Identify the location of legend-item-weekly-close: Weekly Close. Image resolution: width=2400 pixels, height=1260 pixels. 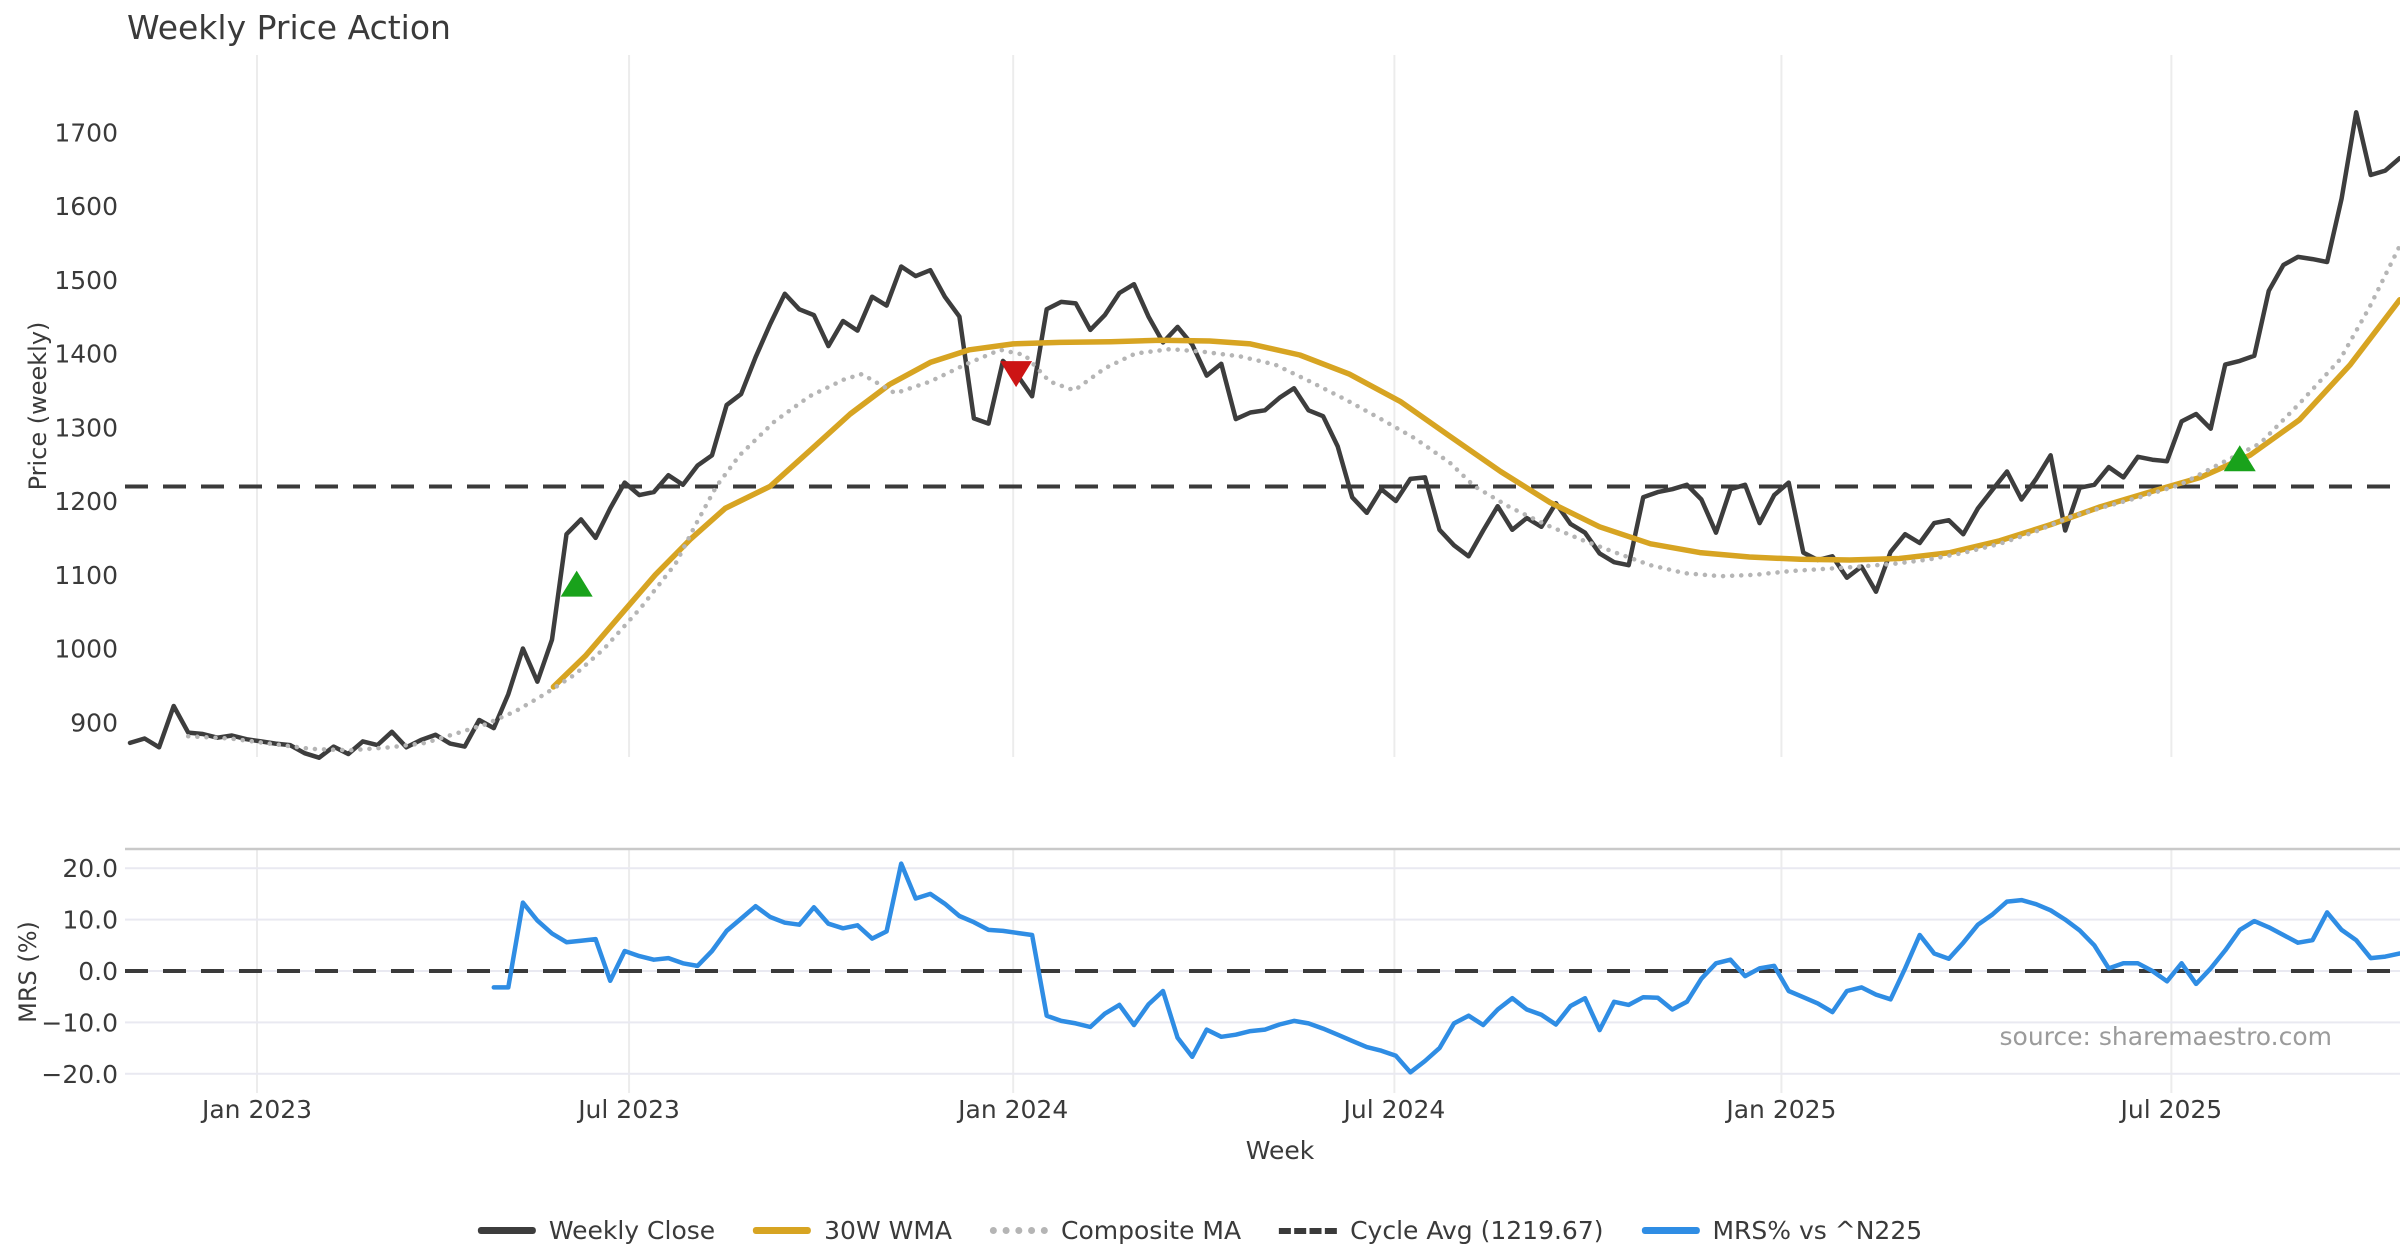
(596, 1230).